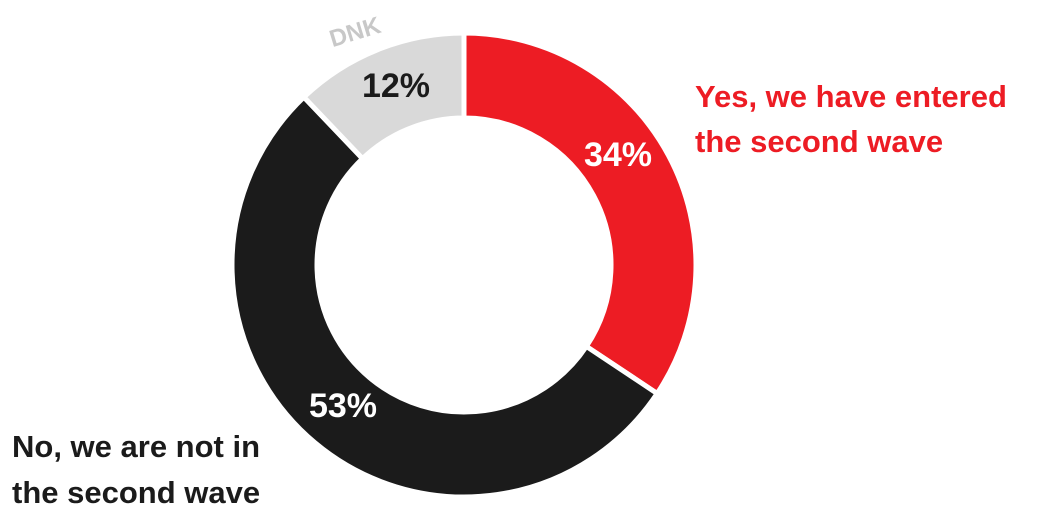  Describe the element at coordinates (855, 119) in the screenshot. I see `slice-label-yes: Yes, we have entered the second wave` at that location.